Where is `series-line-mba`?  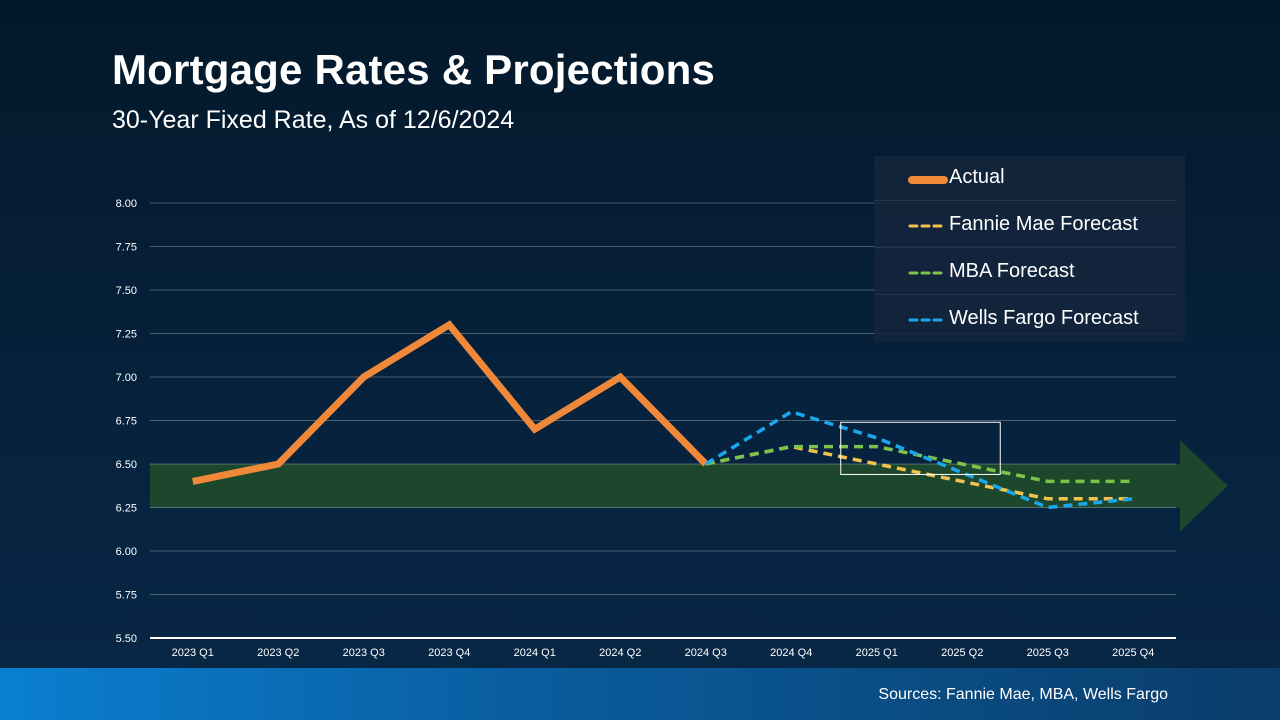 series-line-mba is located at coordinates (919, 464).